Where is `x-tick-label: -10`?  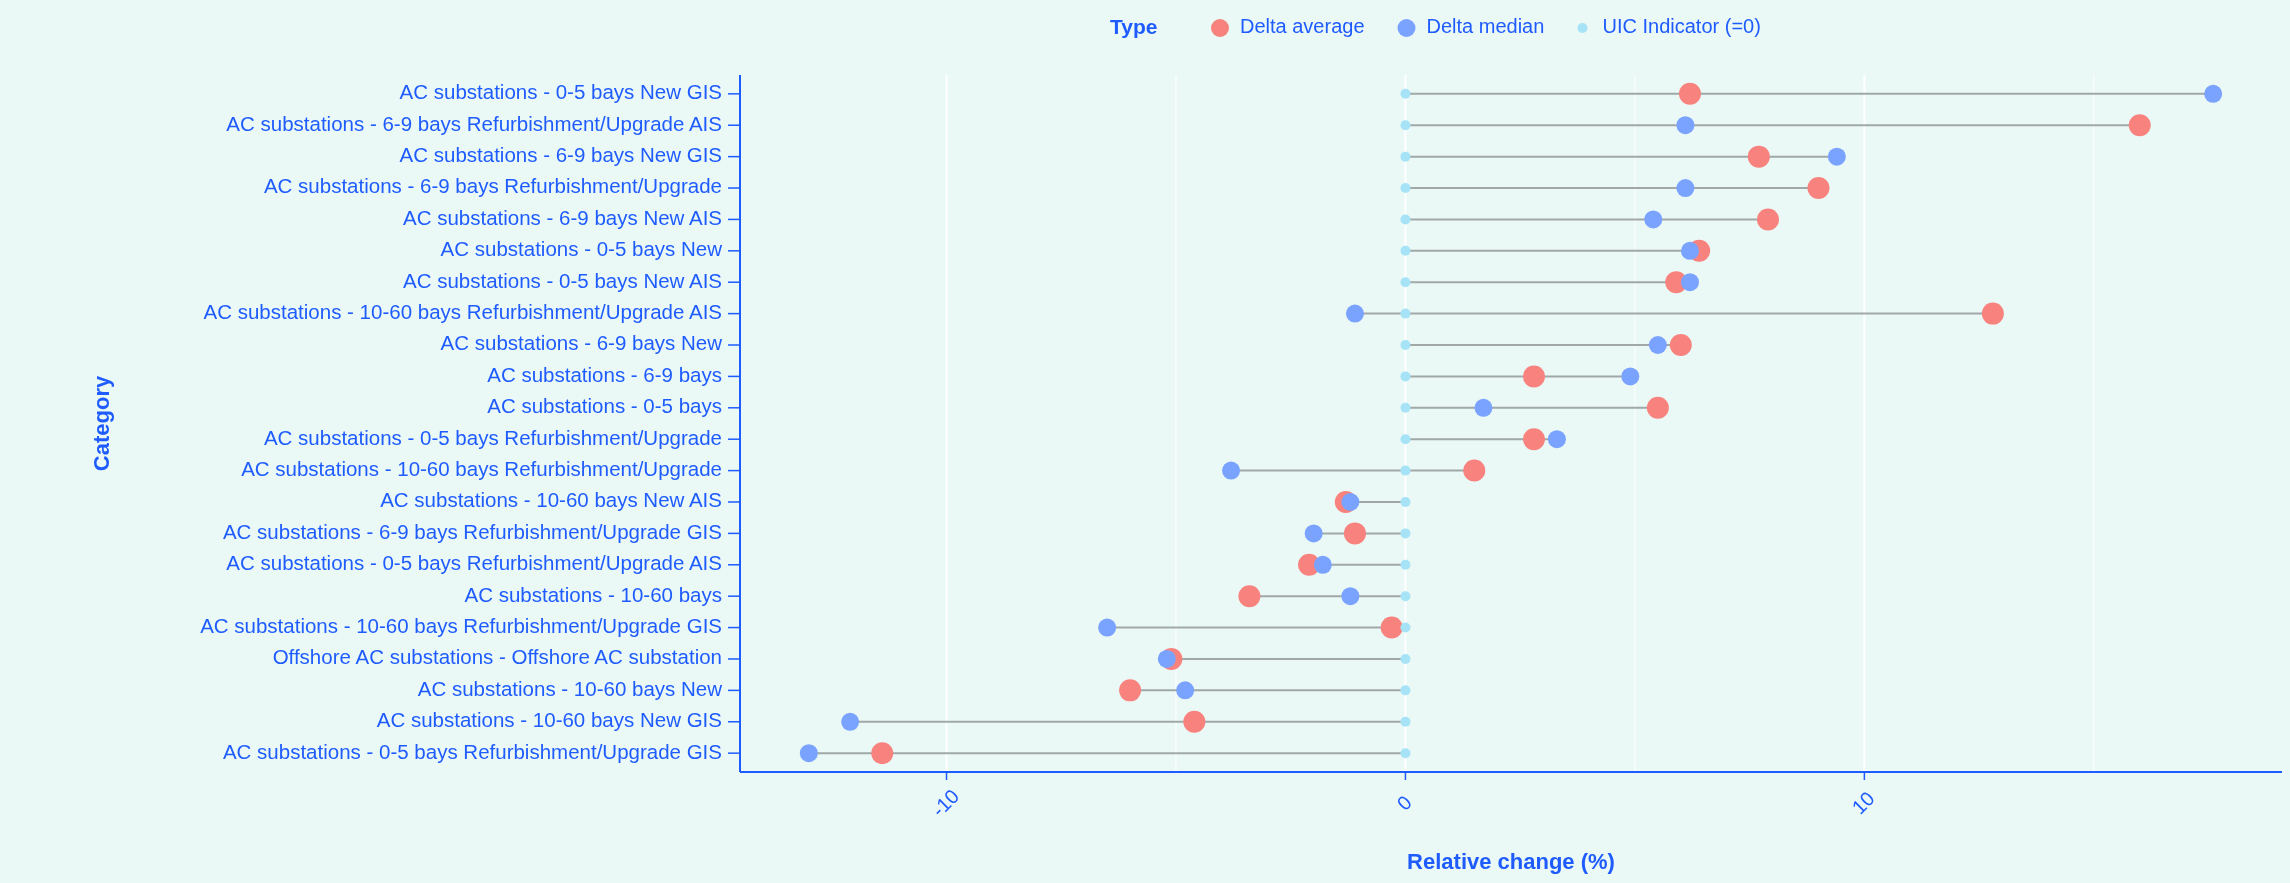 x-tick-label: -10 is located at coordinates (945, 802).